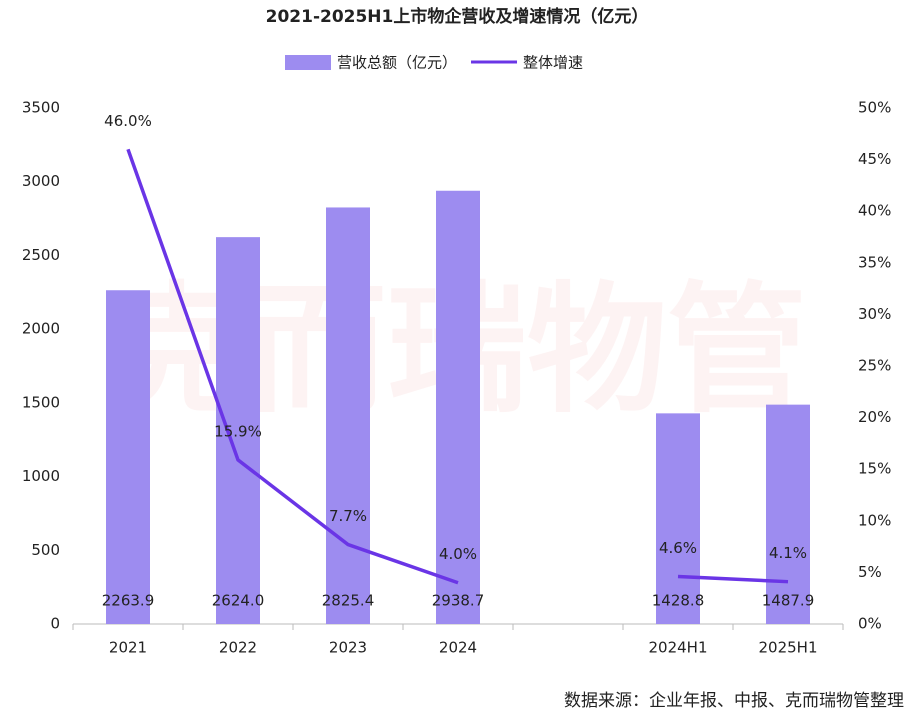  I want to click on y-tick-label: 1500, so click(41, 402).